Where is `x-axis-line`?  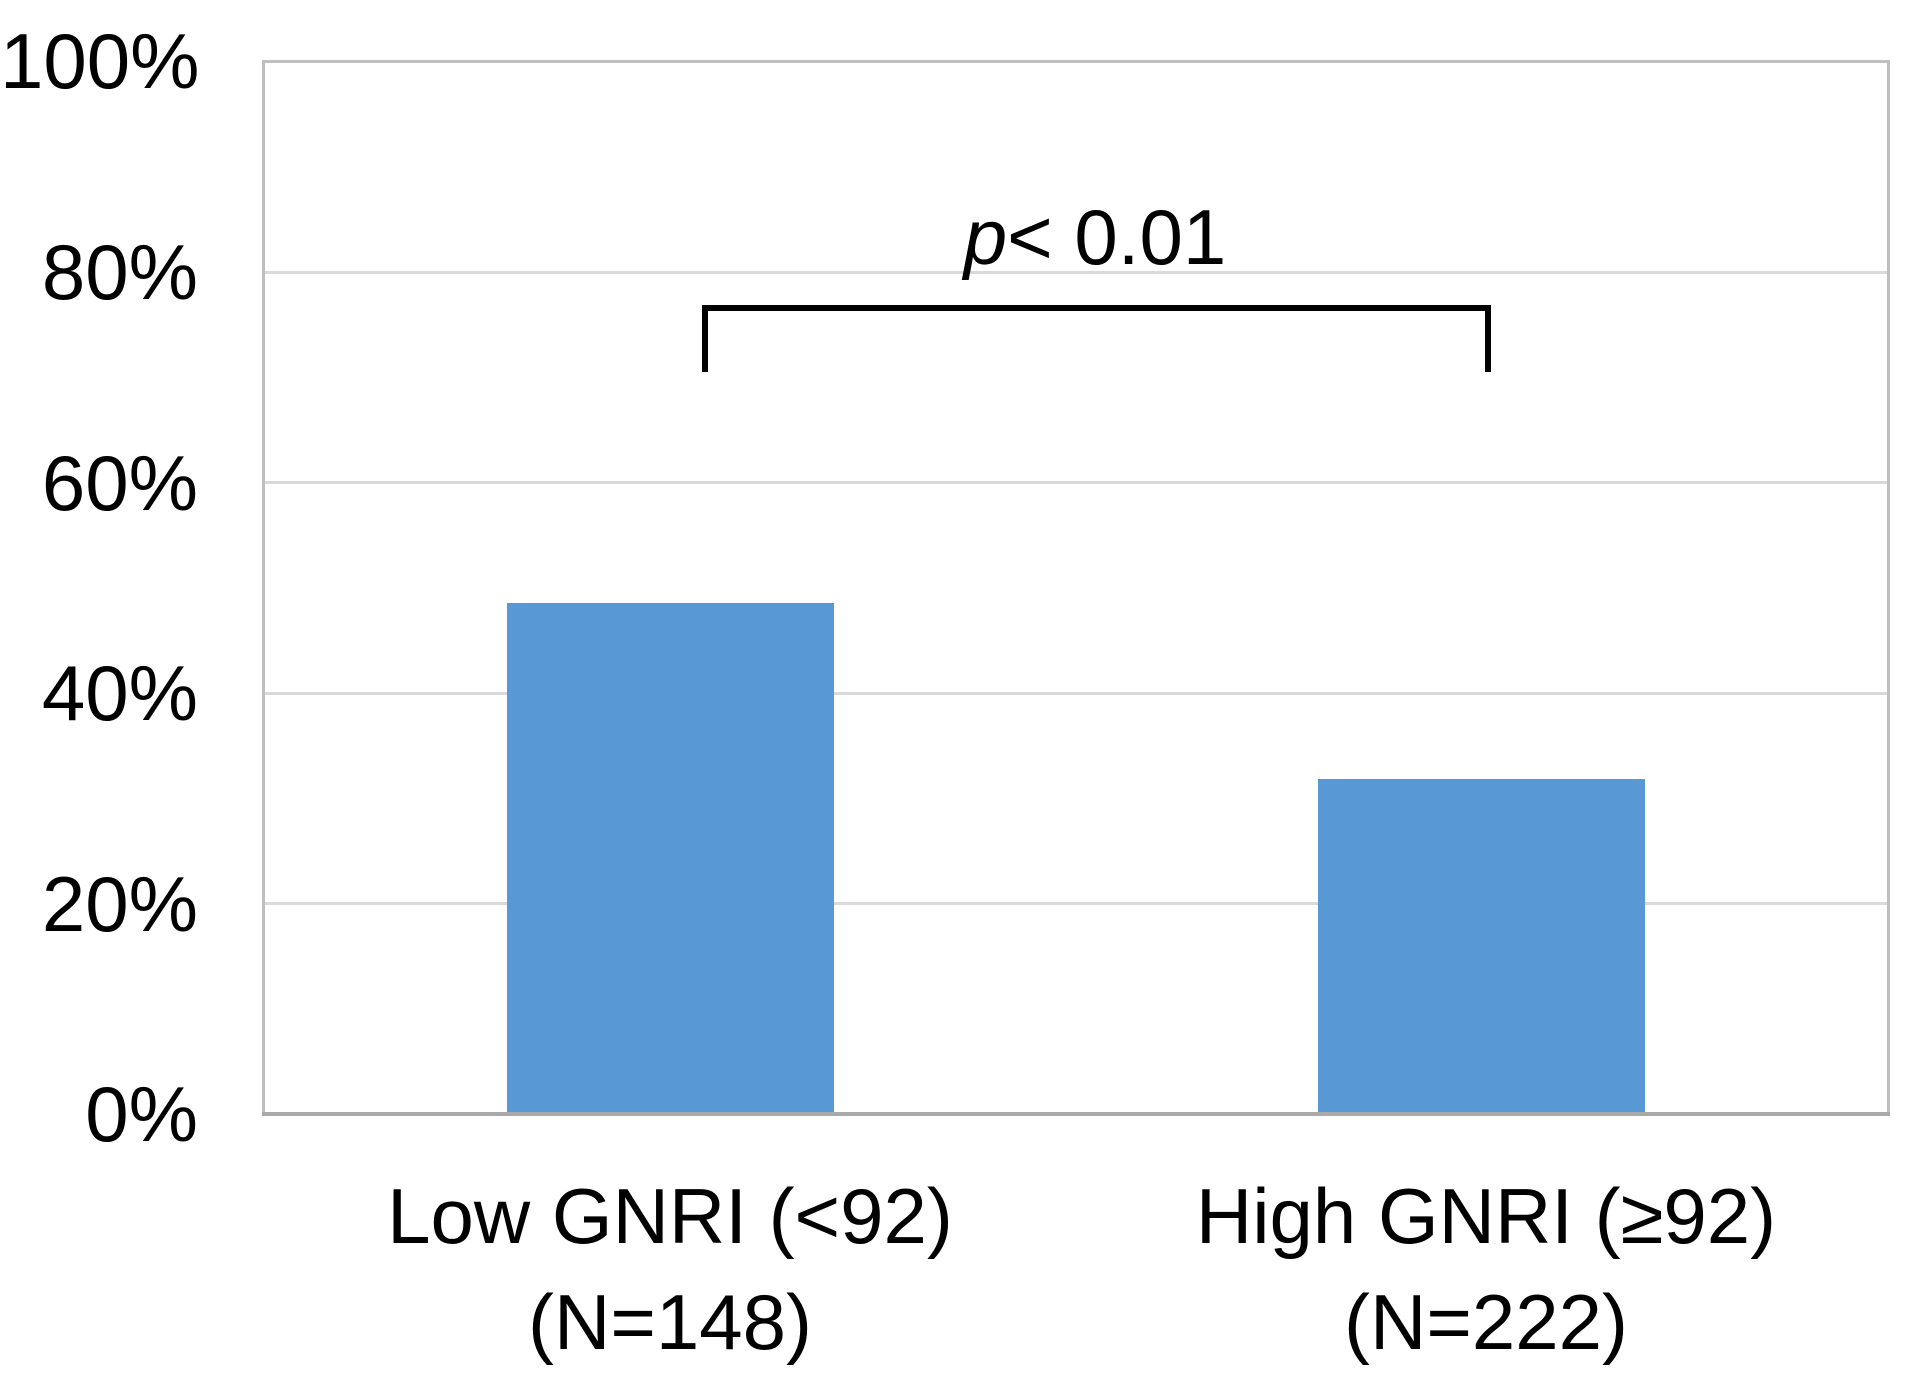
x-axis-line is located at coordinates (1076, 1114).